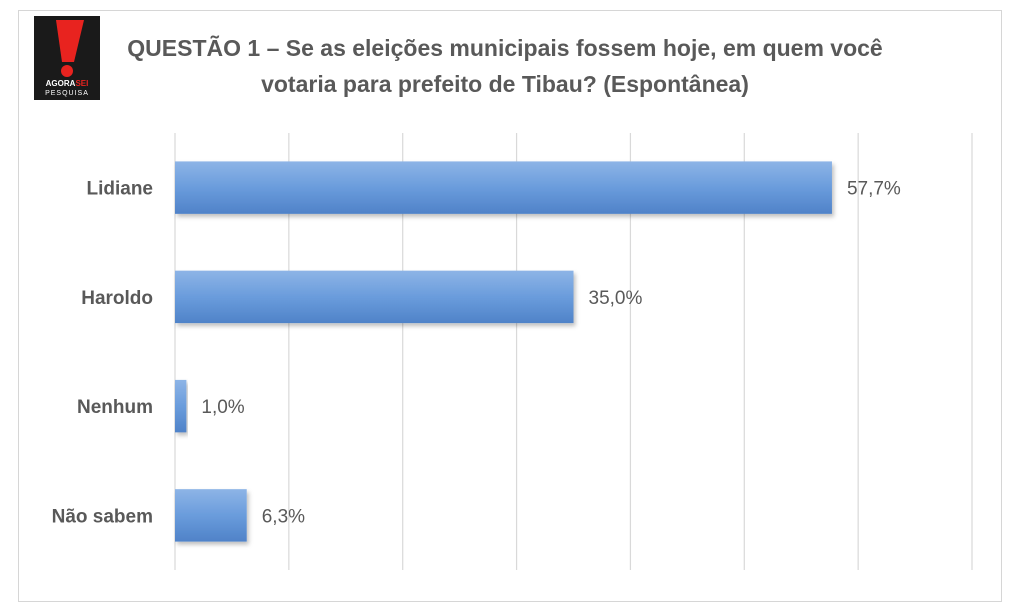 This screenshot has width=1024, height=616. Describe the element at coordinates (115, 407) in the screenshot. I see `category-label: Nenhum` at that location.